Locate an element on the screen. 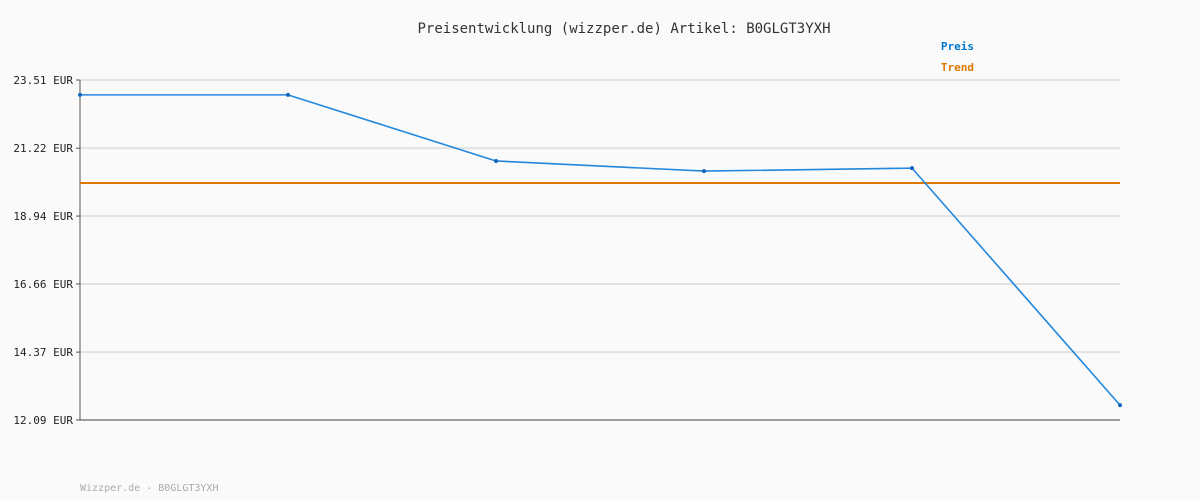 The height and width of the screenshot is (500, 1200). y-tick-label: 14.37 EUR is located at coordinates (43, 352).